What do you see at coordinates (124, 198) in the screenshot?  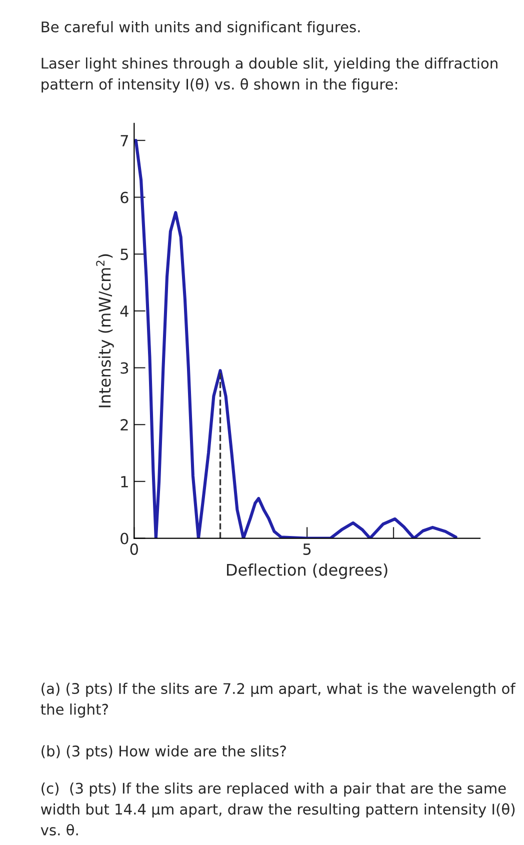 I see `y-tick-label: 6` at bounding box center [124, 198].